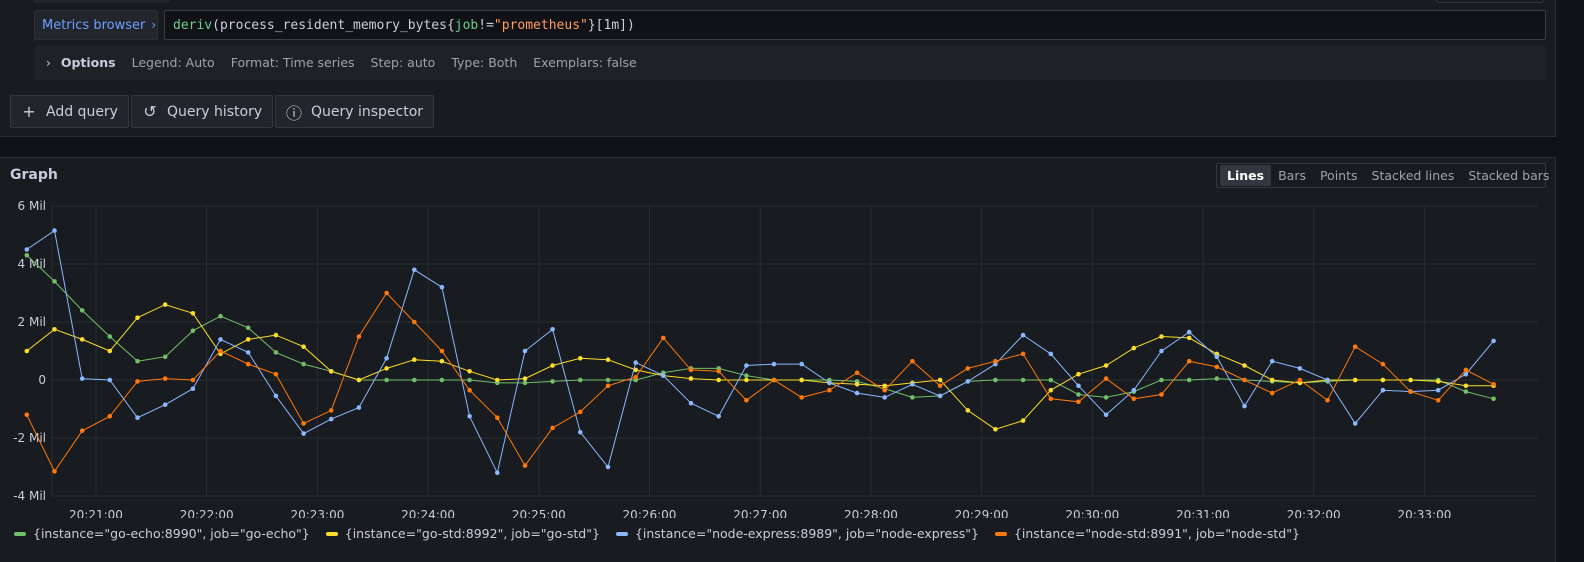  Describe the element at coordinates (450, 25) in the screenshot. I see `query-token-brace-open: {` at that location.